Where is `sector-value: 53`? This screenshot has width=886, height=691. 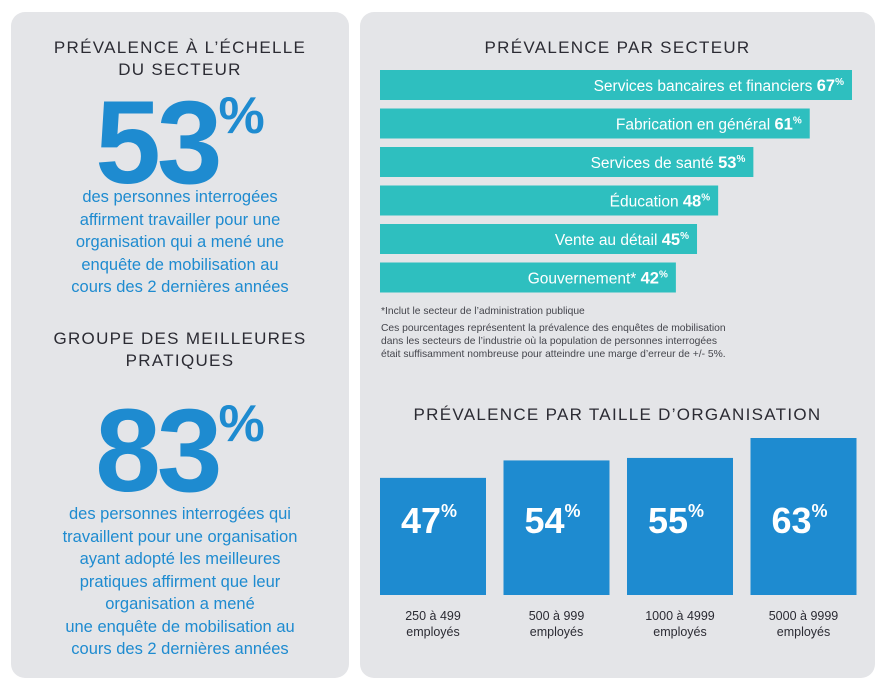
sector-value: 53 is located at coordinates (727, 163).